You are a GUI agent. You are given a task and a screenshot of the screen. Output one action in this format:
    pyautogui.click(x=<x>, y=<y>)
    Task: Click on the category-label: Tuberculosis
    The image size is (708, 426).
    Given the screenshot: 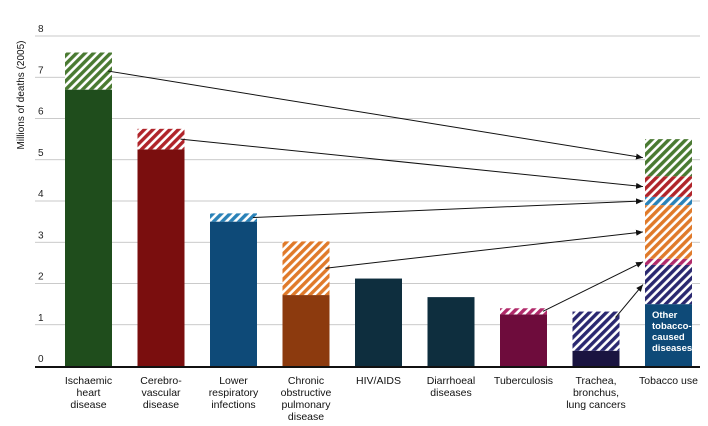 What is the action you would take?
    pyautogui.click(x=523, y=381)
    